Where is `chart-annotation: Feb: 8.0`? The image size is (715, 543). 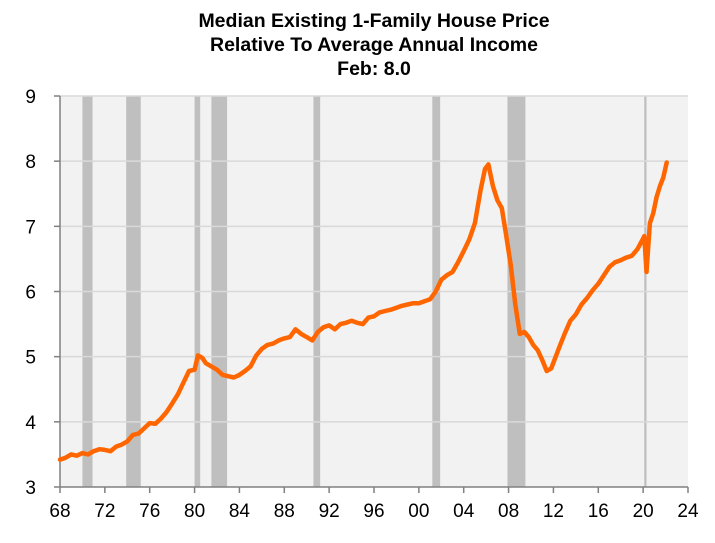 chart-annotation: Feb: 8.0 is located at coordinates (374, 69).